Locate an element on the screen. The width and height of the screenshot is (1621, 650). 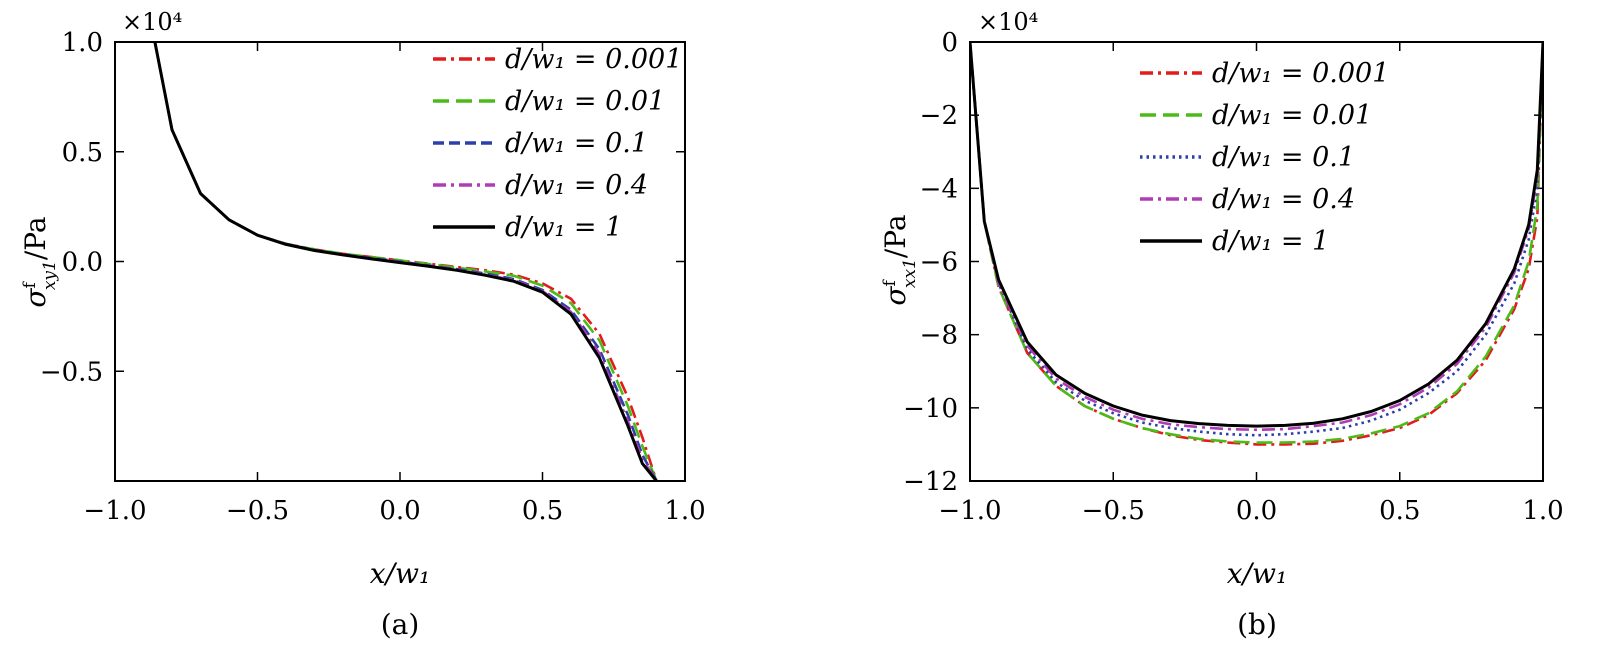
panel-b-ytick-label: −12 is located at coordinates (930, 482).